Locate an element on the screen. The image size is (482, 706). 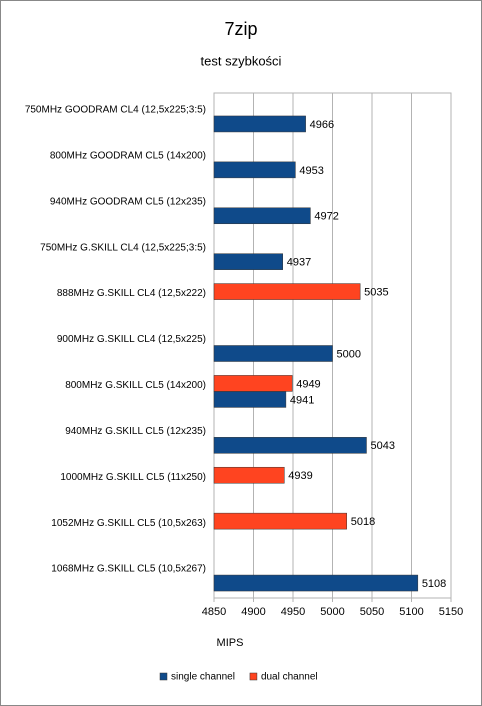
x-tick-label: 4950 is located at coordinates (293, 612).